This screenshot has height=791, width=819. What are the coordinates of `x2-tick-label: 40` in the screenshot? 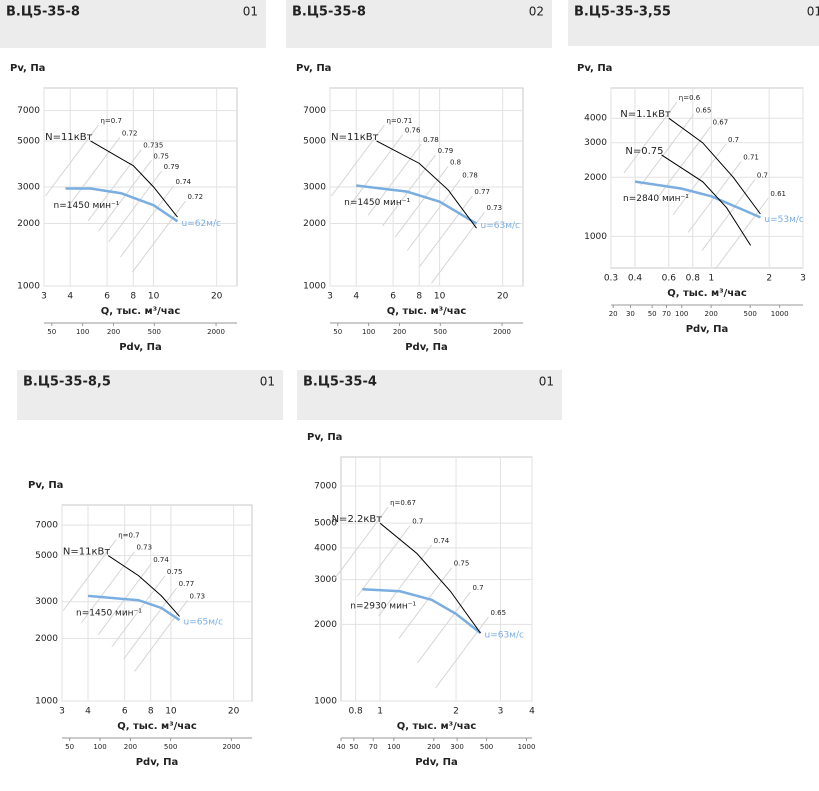 It's located at (341, 747).